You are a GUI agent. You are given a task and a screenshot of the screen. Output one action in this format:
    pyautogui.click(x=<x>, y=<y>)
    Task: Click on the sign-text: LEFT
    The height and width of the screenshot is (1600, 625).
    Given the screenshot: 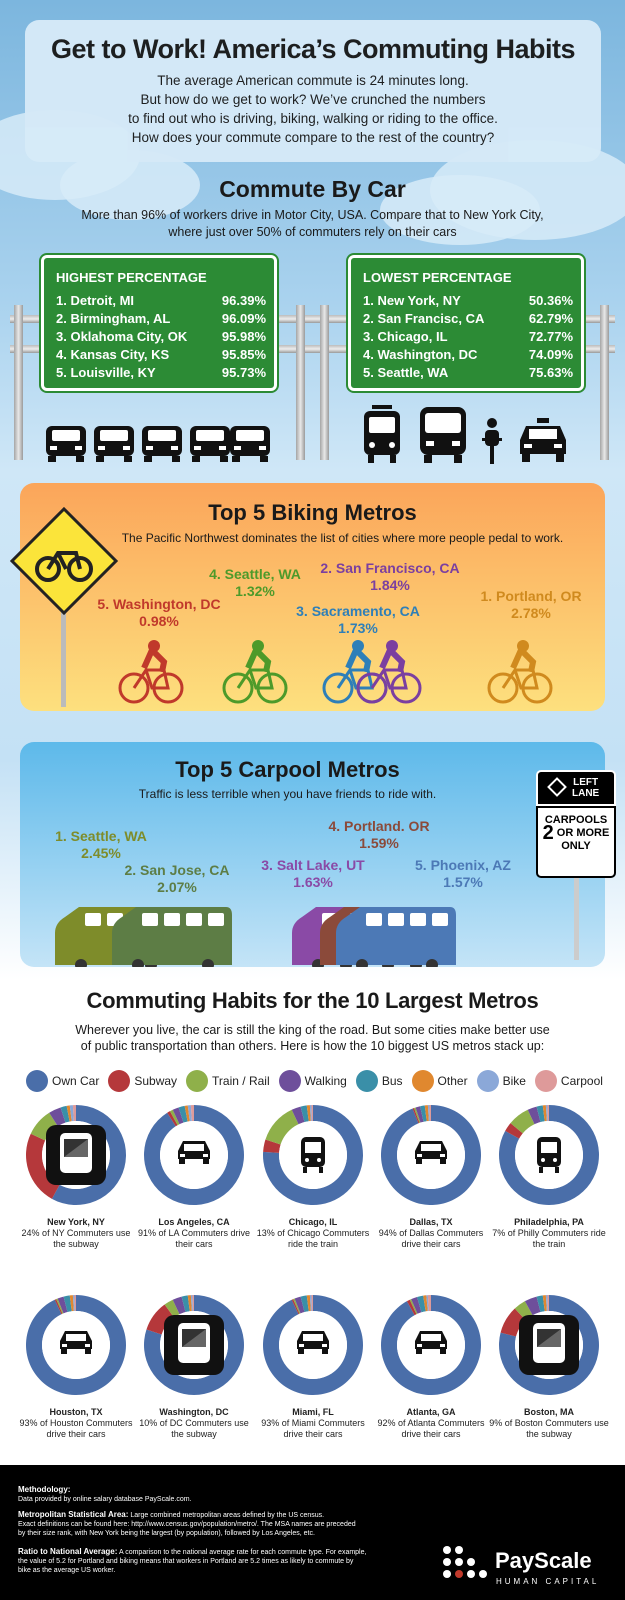 What is the action you would take?
    pyautogui.click(x=586, y=782)
    